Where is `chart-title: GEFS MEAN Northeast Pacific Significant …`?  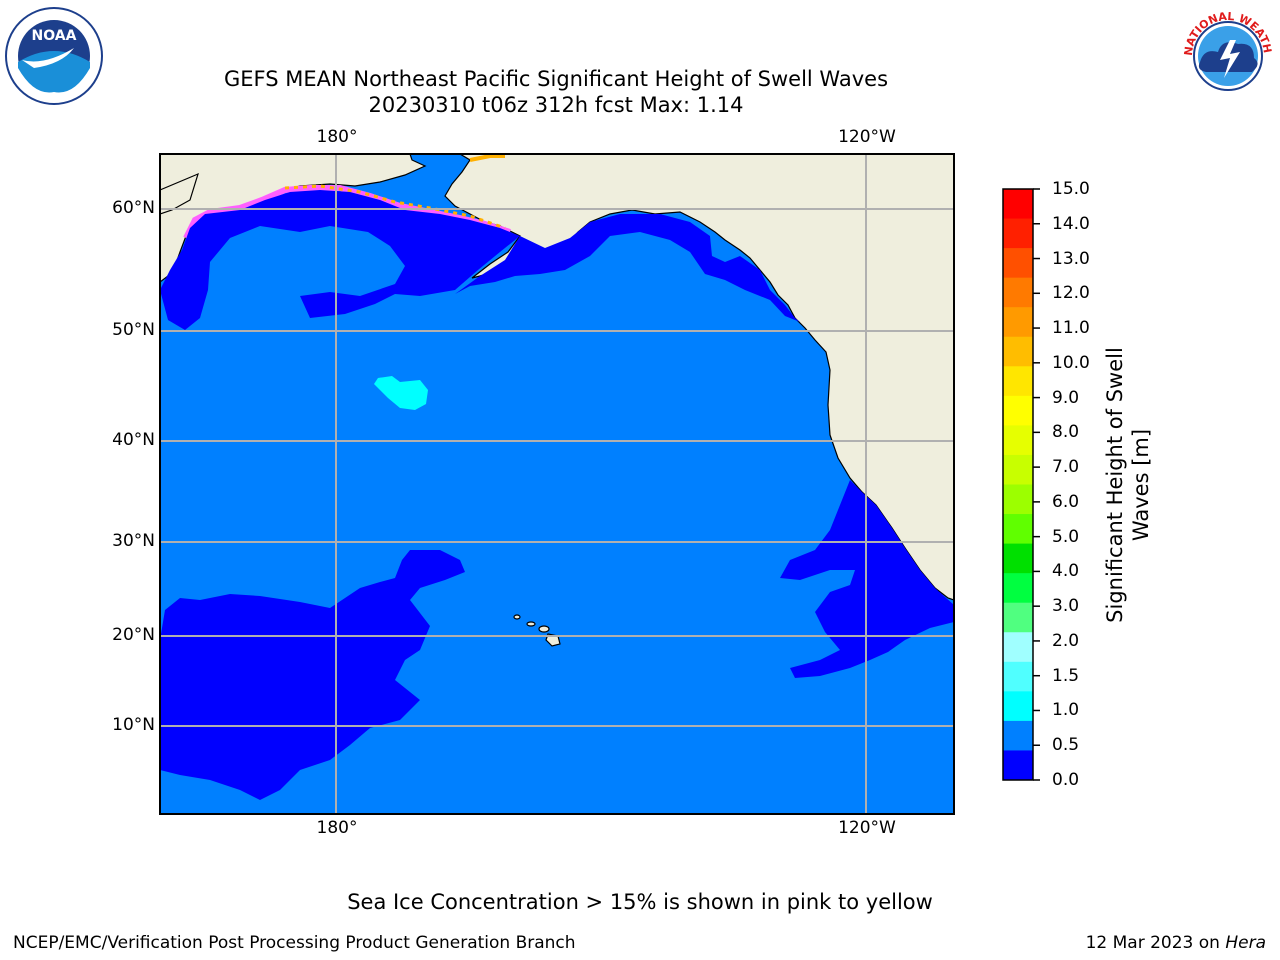
chart-title: GEFS MEAN Northeast Pacific Significant … is located at coordinates (556, 79).